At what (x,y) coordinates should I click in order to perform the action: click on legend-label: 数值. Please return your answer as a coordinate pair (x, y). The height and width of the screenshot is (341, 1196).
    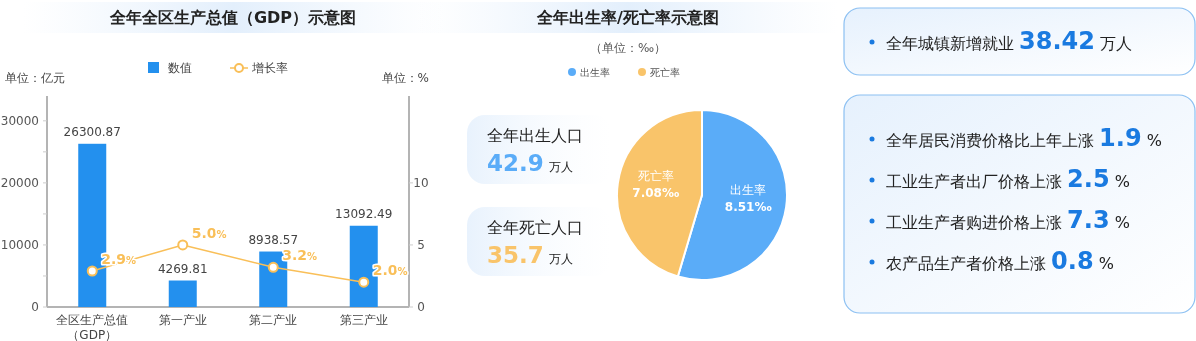
    Looking at the image, I should click on (180, 68).